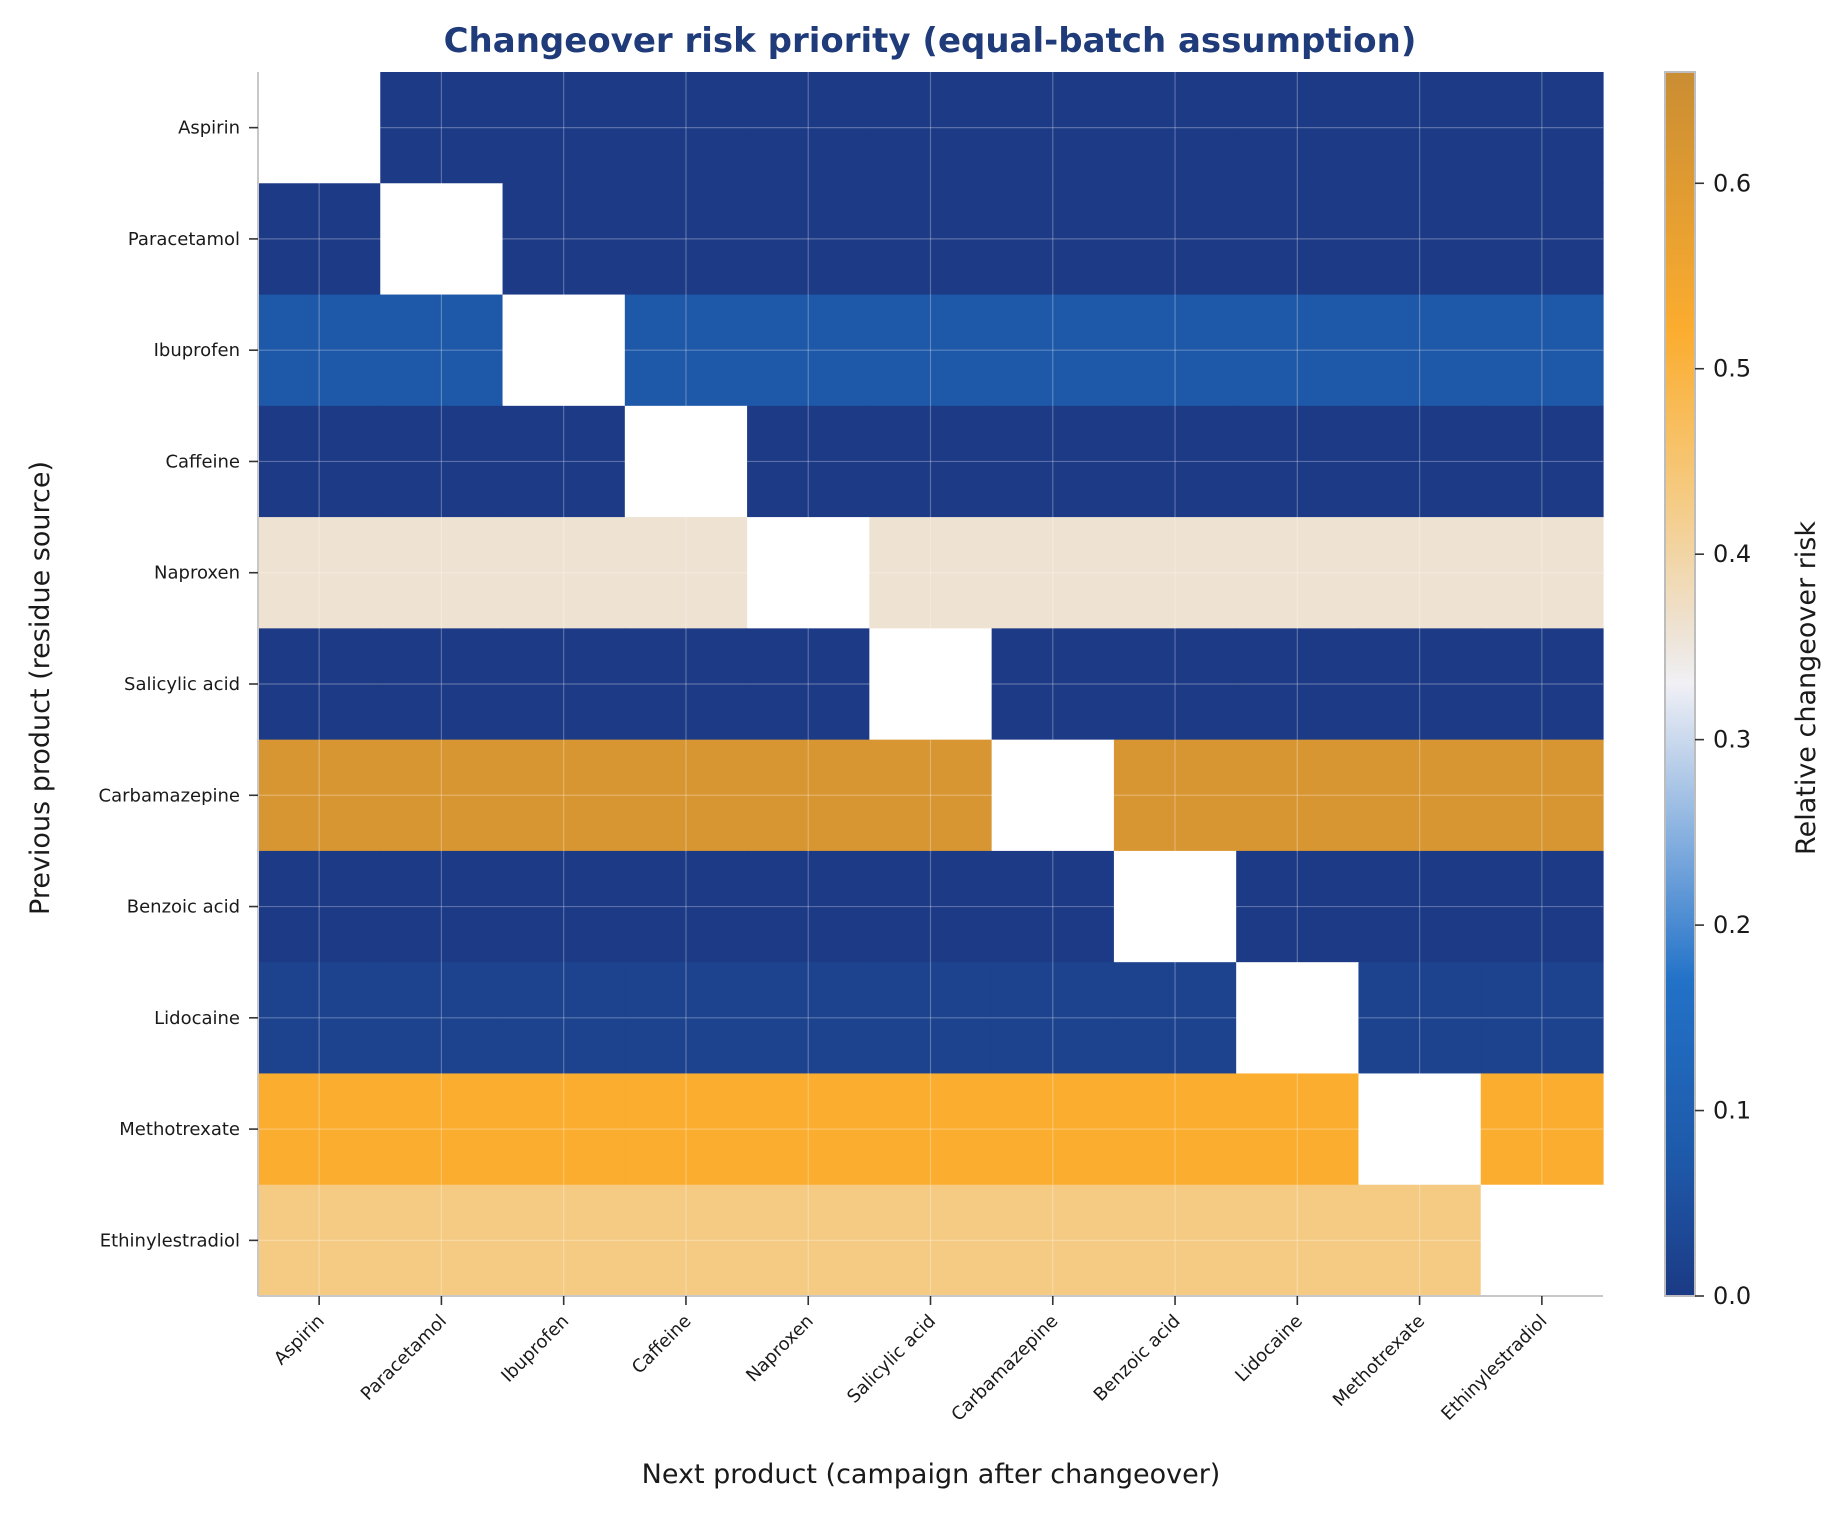  I want to click on heatmap-cell-methotrexate-to-ibuprofen, so click(564, 1129).